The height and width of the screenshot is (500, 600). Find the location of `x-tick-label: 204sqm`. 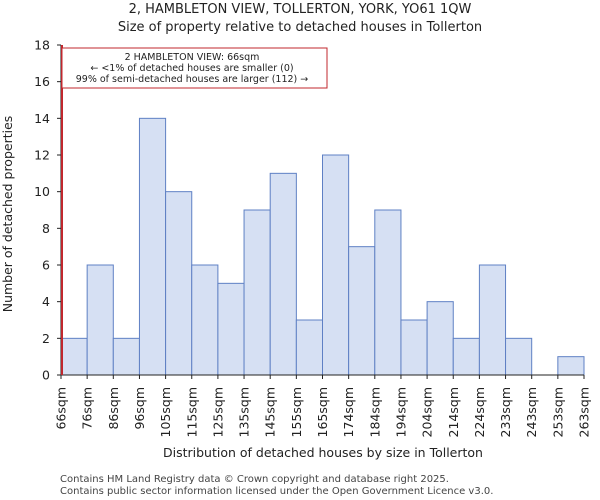

x-tick-label: 204sqm is located at coordinates (427, 412).